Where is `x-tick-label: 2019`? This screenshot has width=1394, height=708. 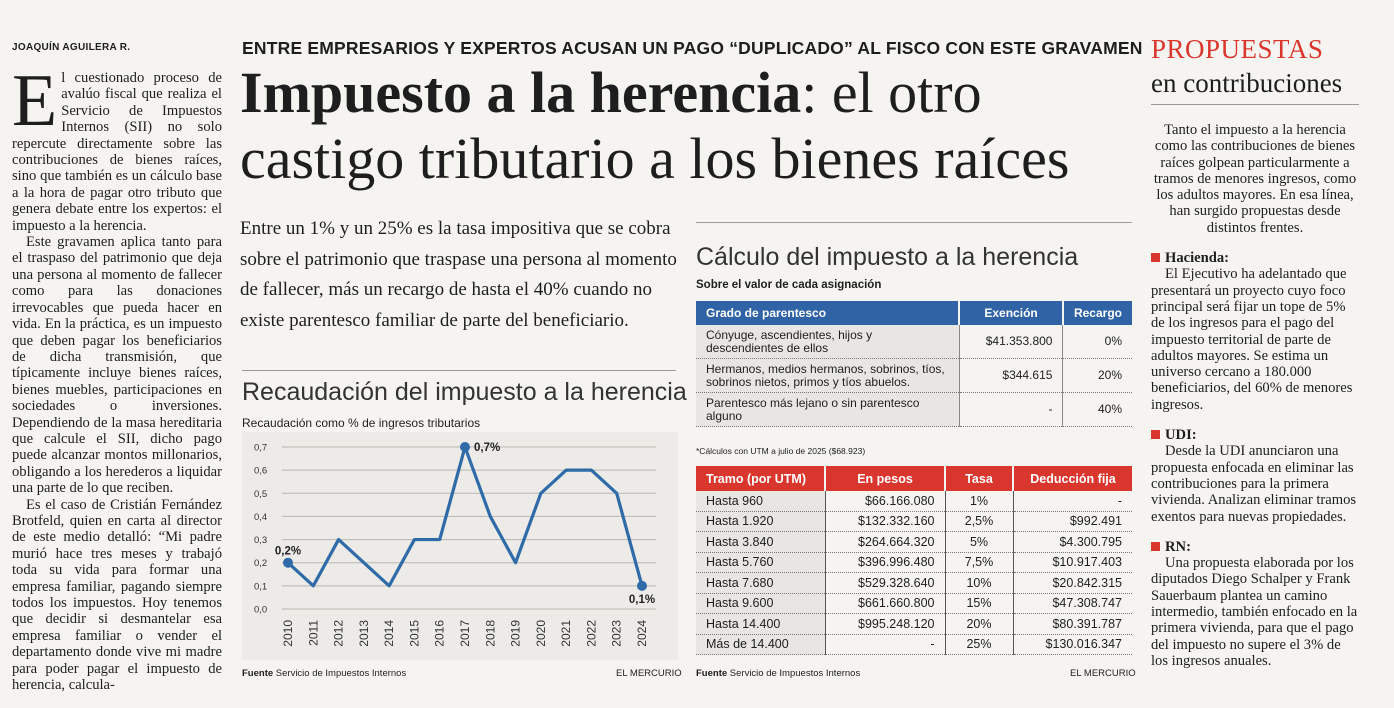 x-tick-label: 2019 is located at coordinates (516, 633).